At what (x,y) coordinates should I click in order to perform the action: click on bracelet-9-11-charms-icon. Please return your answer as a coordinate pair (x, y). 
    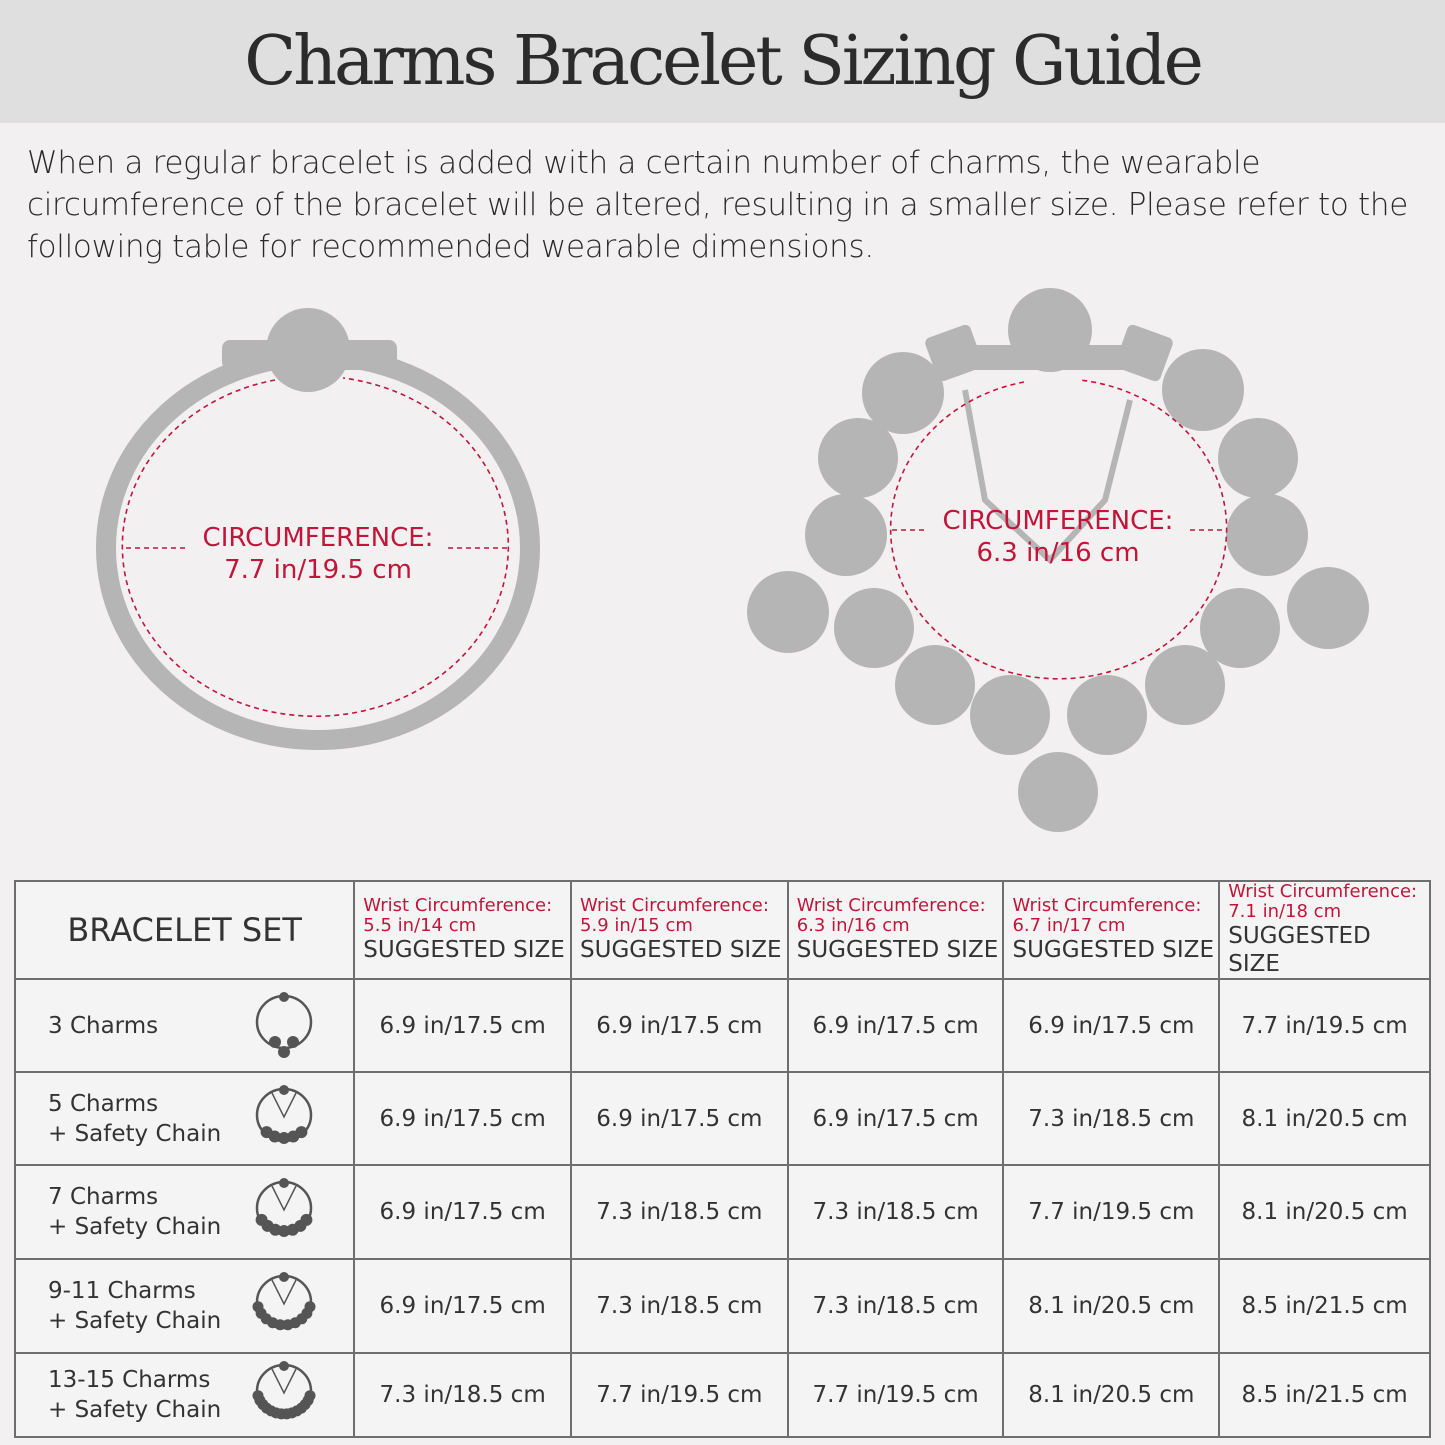
    Looking at the image, I should click on (284, 1301).